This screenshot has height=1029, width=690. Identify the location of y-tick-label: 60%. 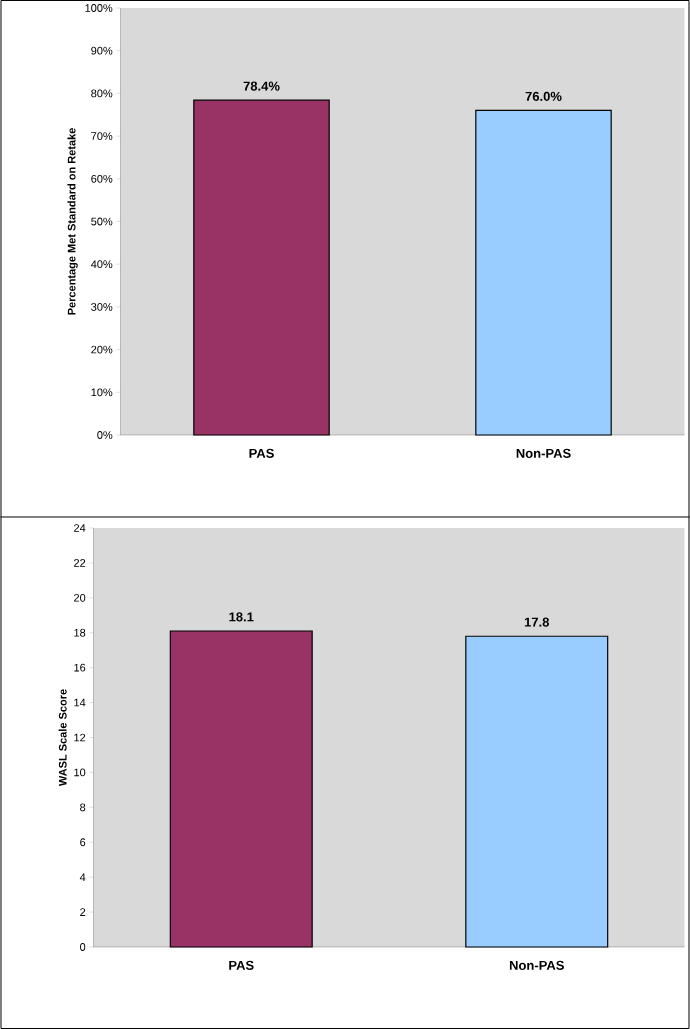
(102, 178).